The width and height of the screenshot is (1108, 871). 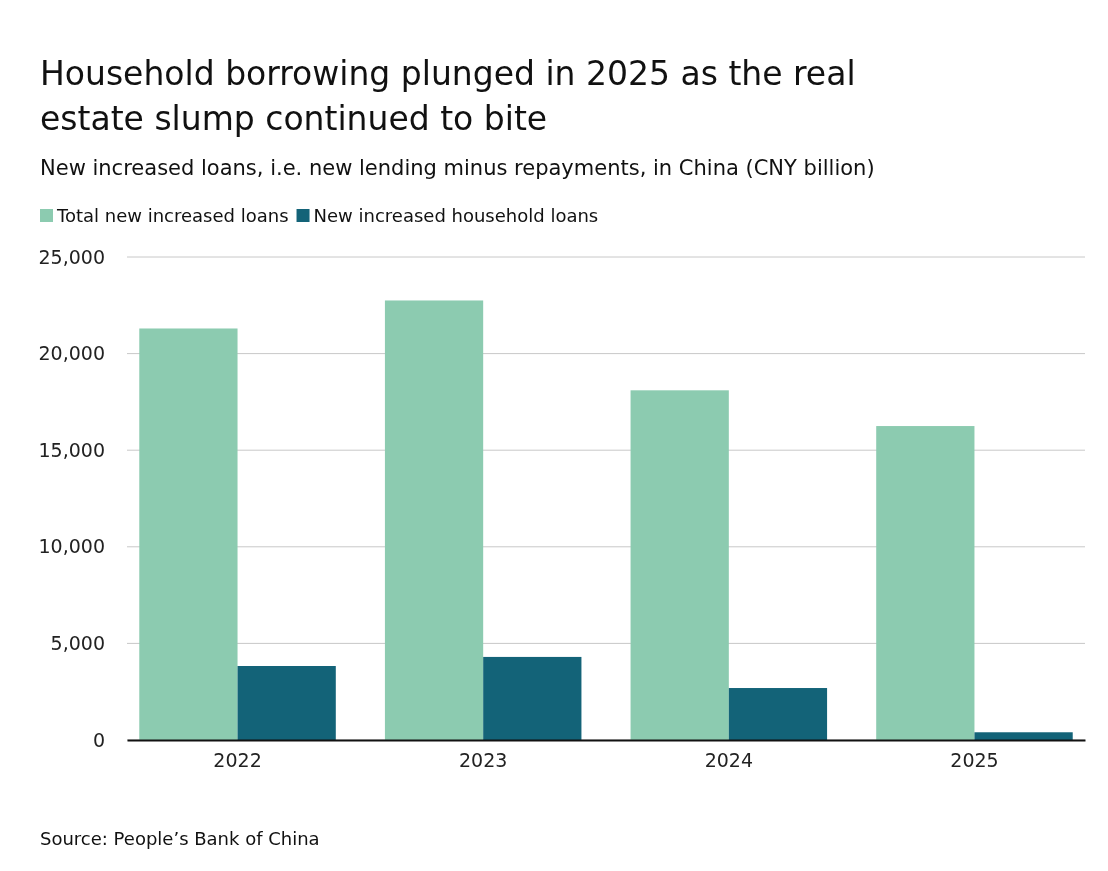 What do you see at coordinates (77, 642) in the screenshot?
I see `y-tick-label: 5,000` at bounding box center [77, 642].